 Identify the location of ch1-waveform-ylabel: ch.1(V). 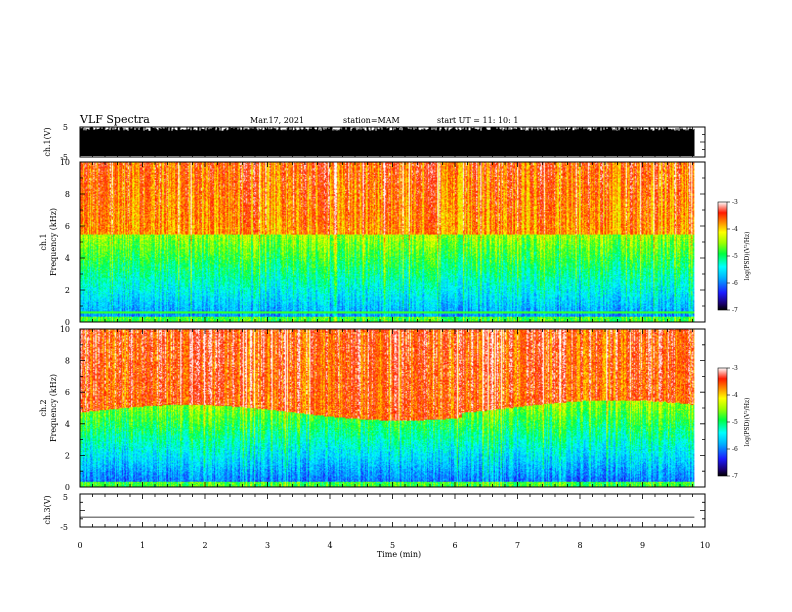
(47, 141).